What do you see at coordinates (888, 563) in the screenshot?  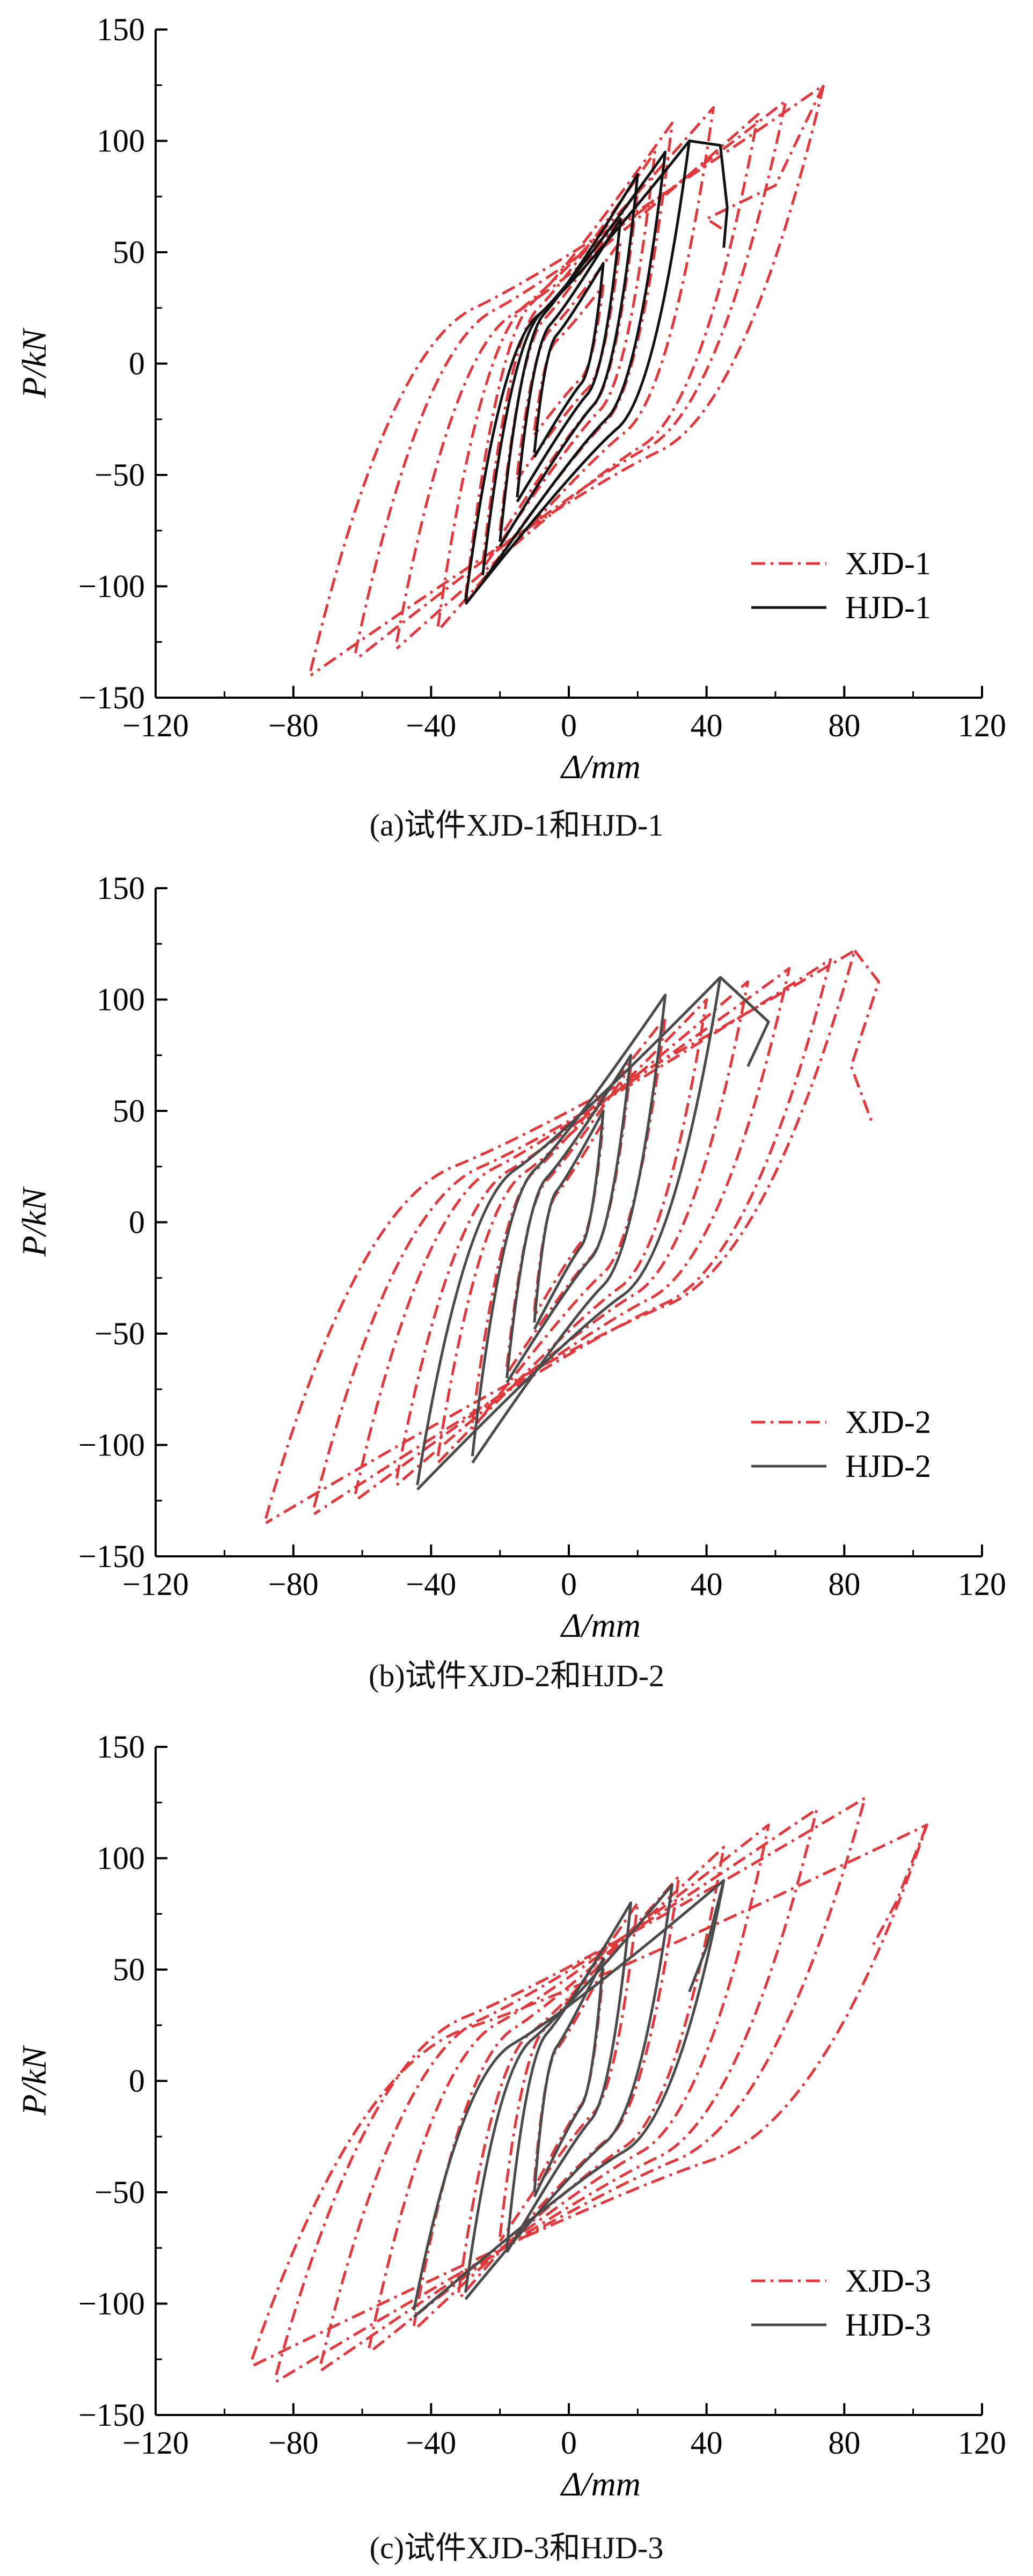 I see `legend-label: XJD-1` at bounding box center [888, 563].